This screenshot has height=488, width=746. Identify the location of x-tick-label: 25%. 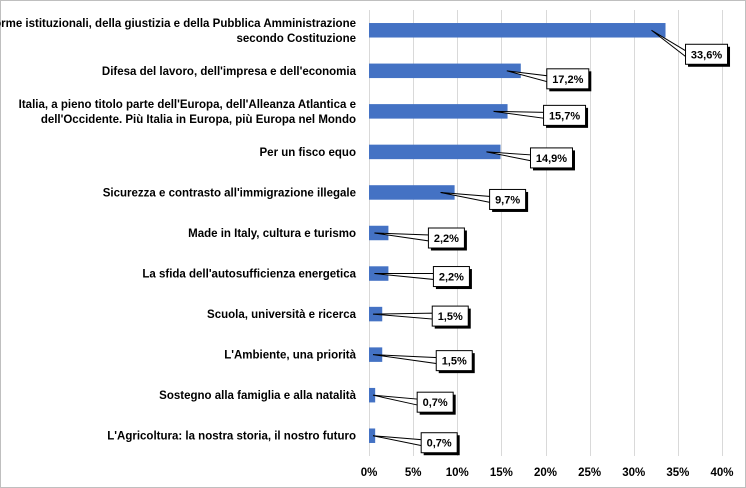
(589, 473).